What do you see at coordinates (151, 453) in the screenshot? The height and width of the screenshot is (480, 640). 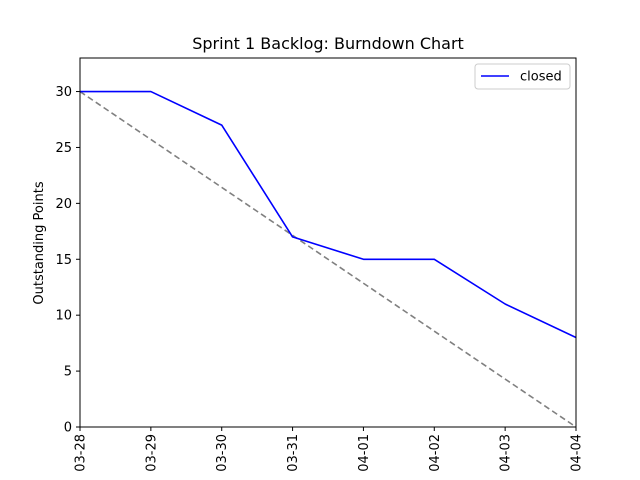 I see `x-tick-label: 03-29` at bounding box center [151, 453].